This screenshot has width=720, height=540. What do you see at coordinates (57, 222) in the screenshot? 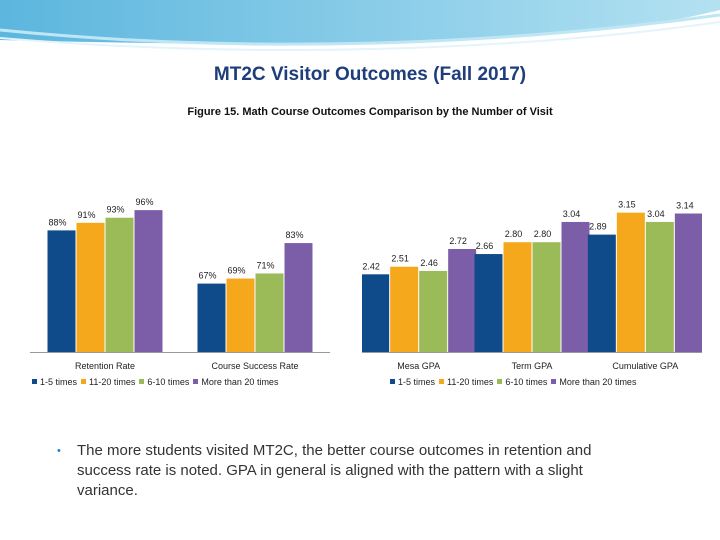
I see `data-label: 88%` at bounding box center [57, 222].